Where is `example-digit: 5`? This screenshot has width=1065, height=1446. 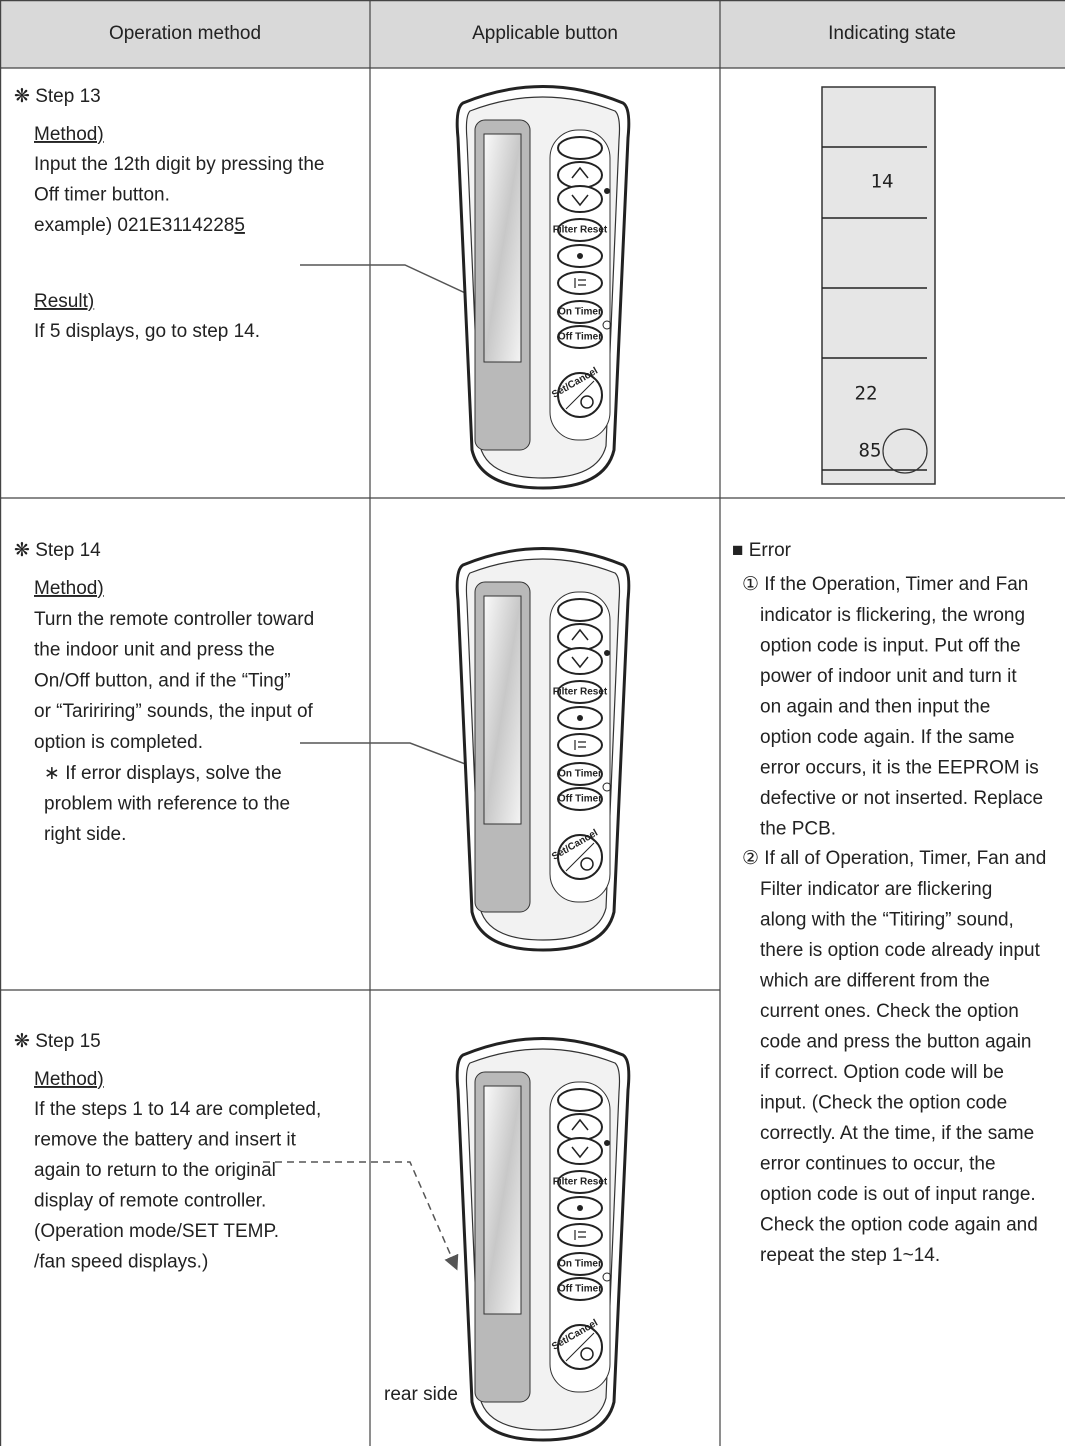 example-digit: 5 is located at coordinates (239, 225).